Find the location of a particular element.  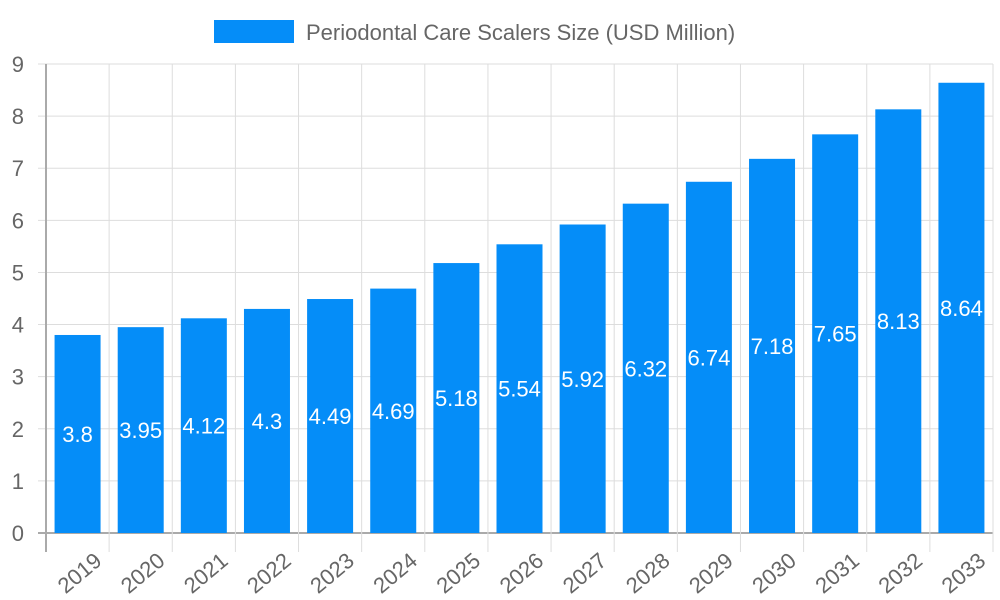

data-label: 4.49 is located at coordinates (330, 416).